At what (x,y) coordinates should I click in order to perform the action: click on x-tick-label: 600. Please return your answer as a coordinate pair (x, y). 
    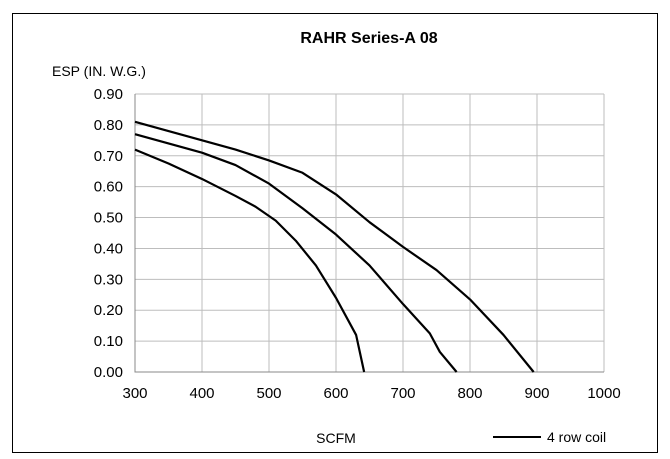
    Looking at the image, I should click on (335, 393).